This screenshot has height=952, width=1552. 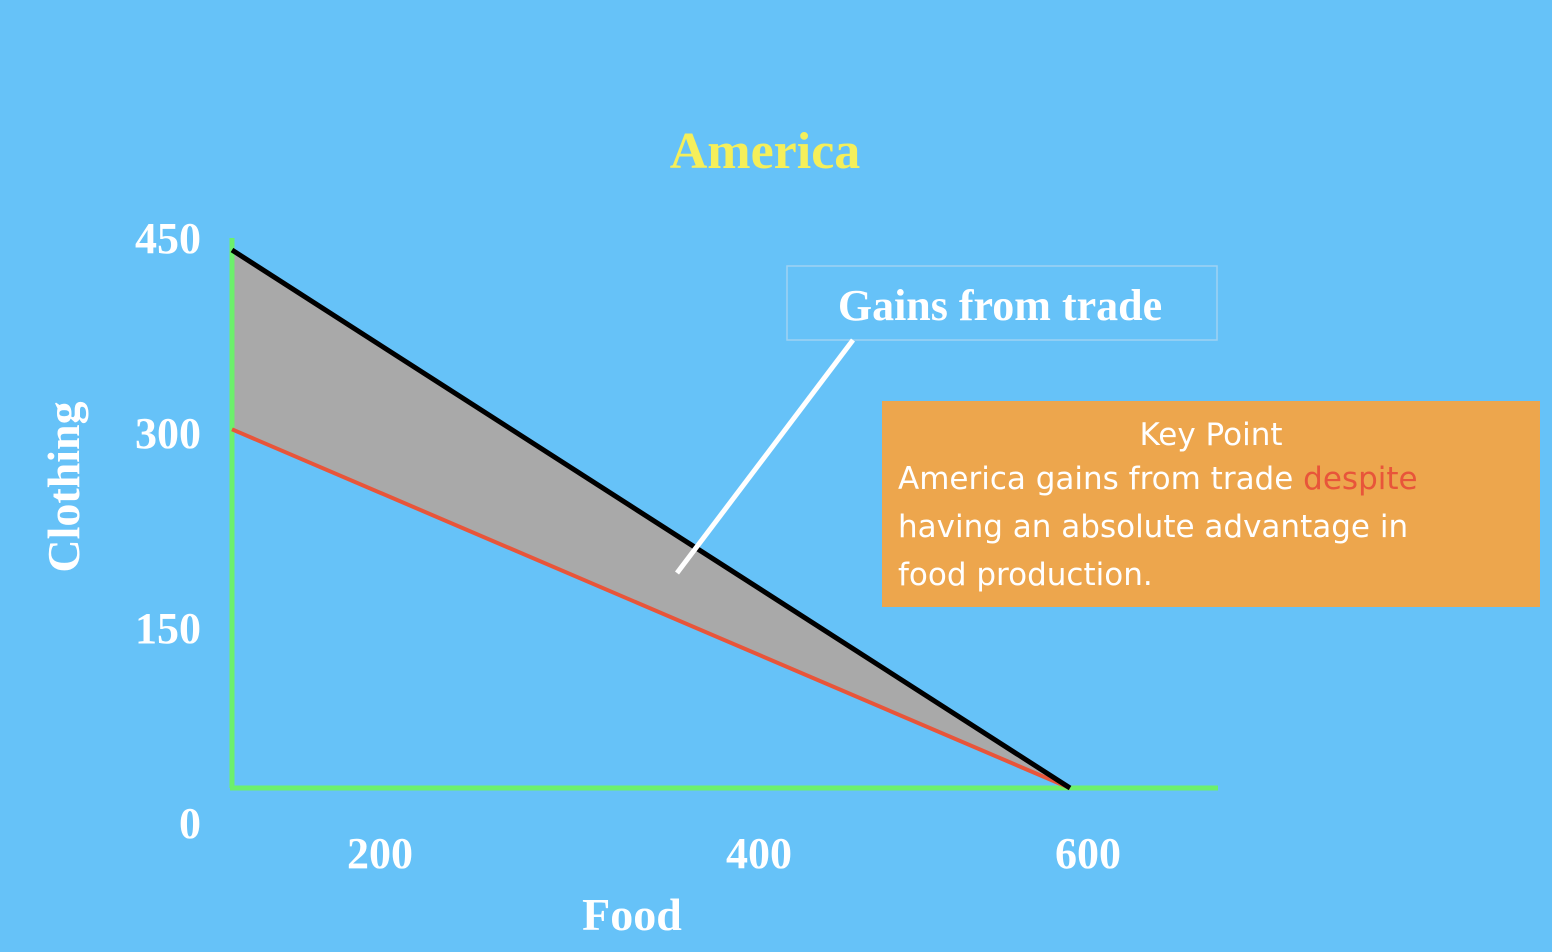 I want to click on y-tick-labels: 0 150 300 450, so click(x=168, y=531).